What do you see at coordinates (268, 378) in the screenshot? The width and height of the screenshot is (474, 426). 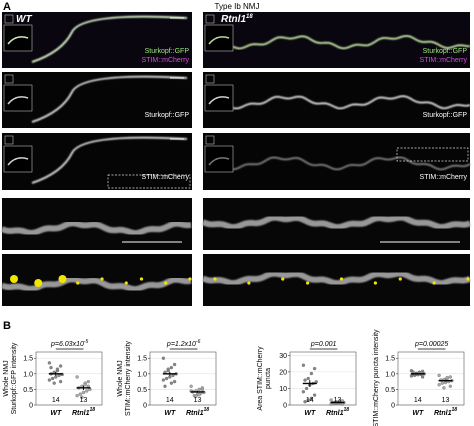 I see `y-axis-label: puncta` at bounding box center [268, 378].